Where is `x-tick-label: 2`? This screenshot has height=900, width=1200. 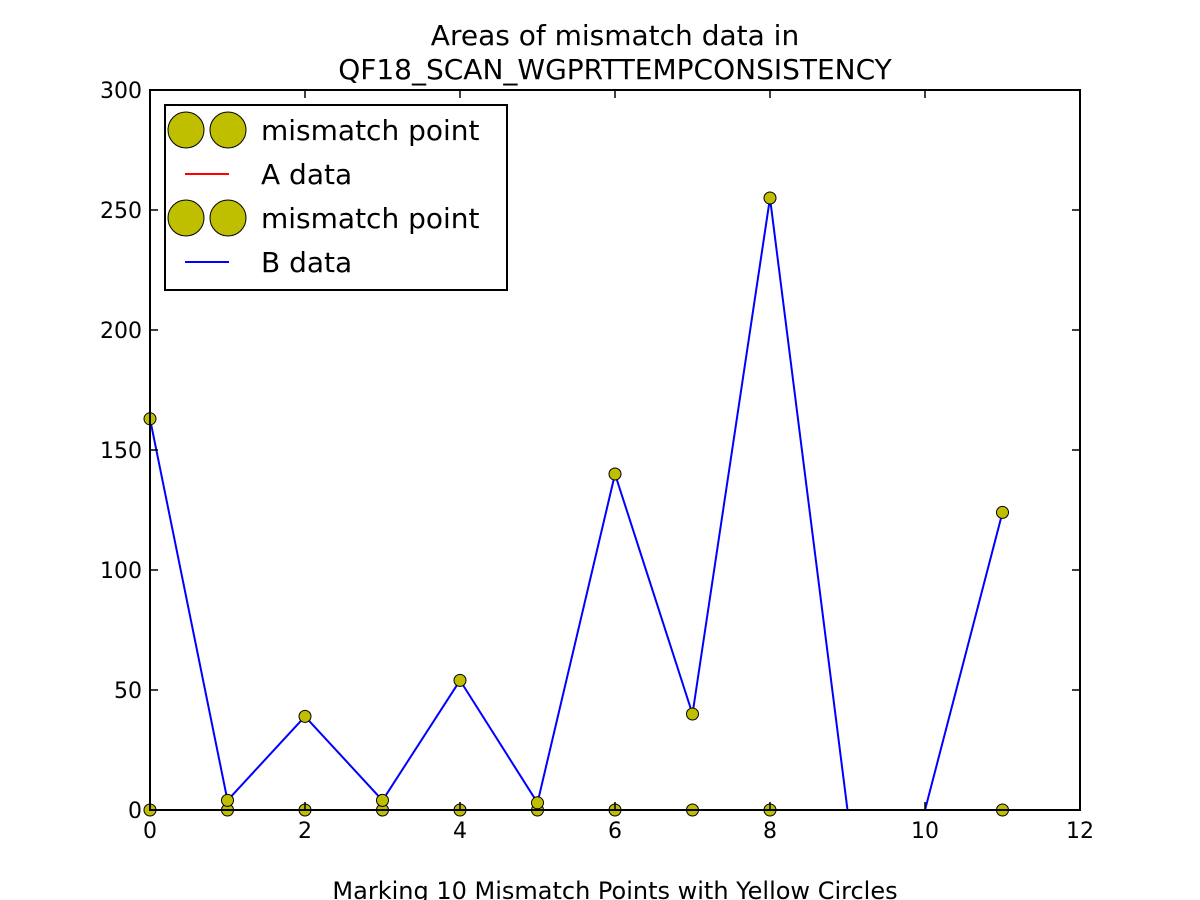 x-tick-label: 2 is located at coordinates (305, 831).